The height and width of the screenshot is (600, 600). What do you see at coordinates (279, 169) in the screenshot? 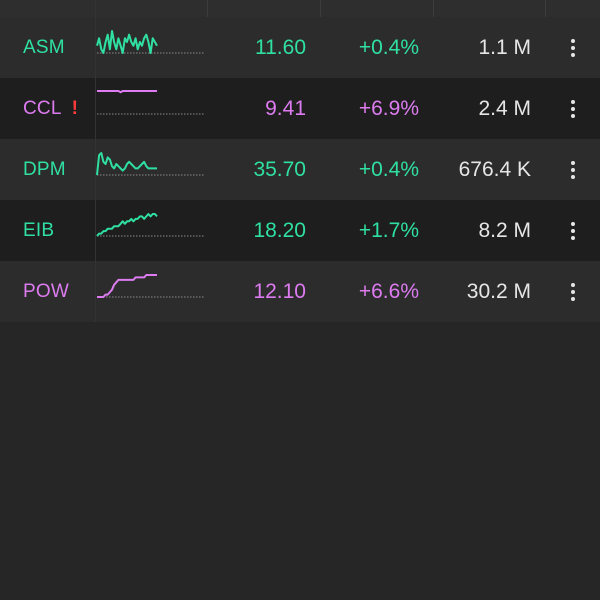
I see `price-value: 35.70` at bounding box center [279, 169].